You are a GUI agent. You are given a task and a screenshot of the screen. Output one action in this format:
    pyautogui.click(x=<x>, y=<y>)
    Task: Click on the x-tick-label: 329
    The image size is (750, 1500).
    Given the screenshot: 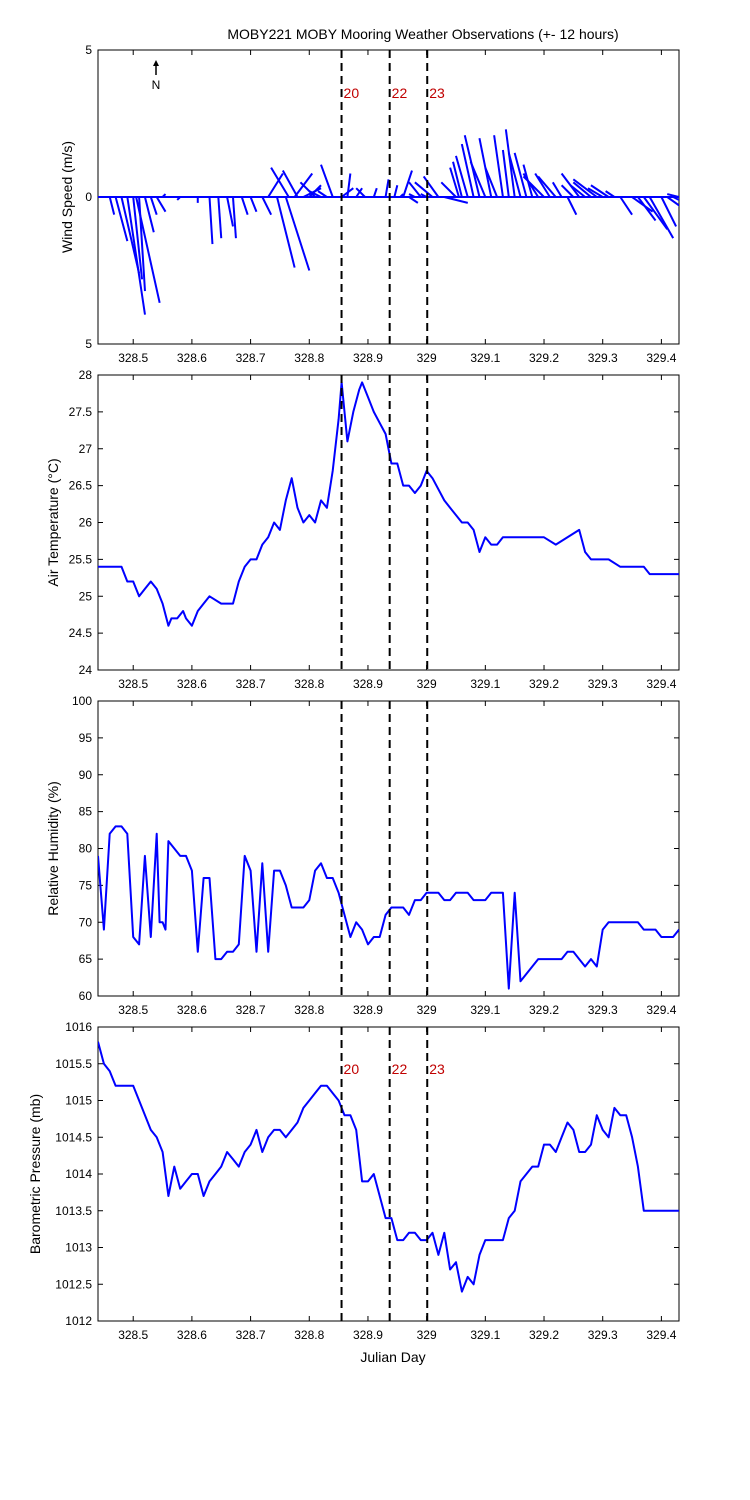 What is the action you would take?
    pyautogui.click(x=427, y=1010)
    